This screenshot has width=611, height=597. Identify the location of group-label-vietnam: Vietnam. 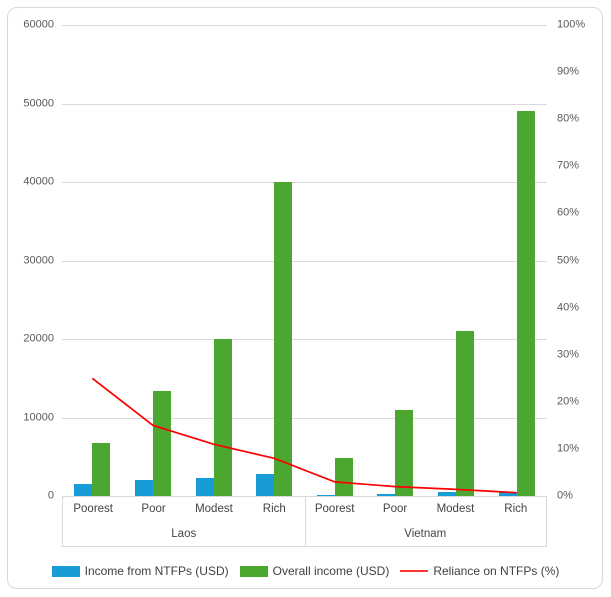
(425, 533).